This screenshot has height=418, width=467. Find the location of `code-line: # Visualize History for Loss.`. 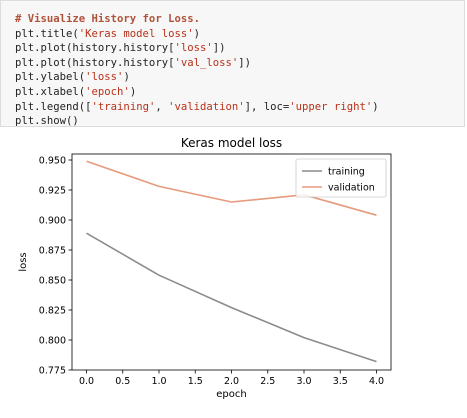

code-line: # Visualize History for Loss. is located at coordinates (239, 19).